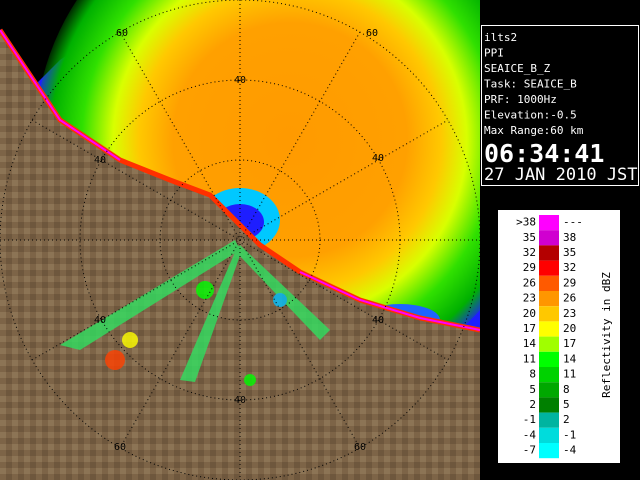  Describe the element at coordinates (526, 222) in the screenshot. I see `legend-low: >38` at that location.